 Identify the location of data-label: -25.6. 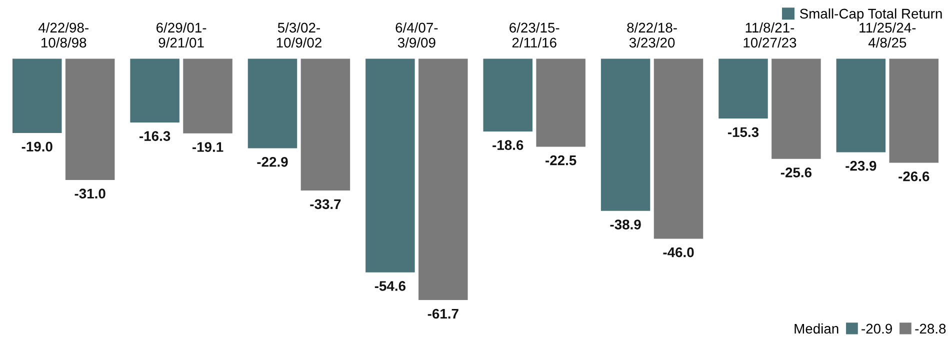
(796, 173).